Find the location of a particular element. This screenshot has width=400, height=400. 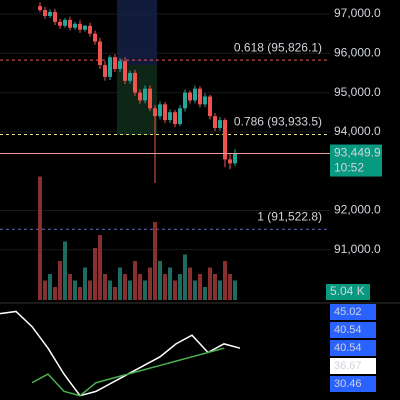

zone is located at coordinates (137, 32).